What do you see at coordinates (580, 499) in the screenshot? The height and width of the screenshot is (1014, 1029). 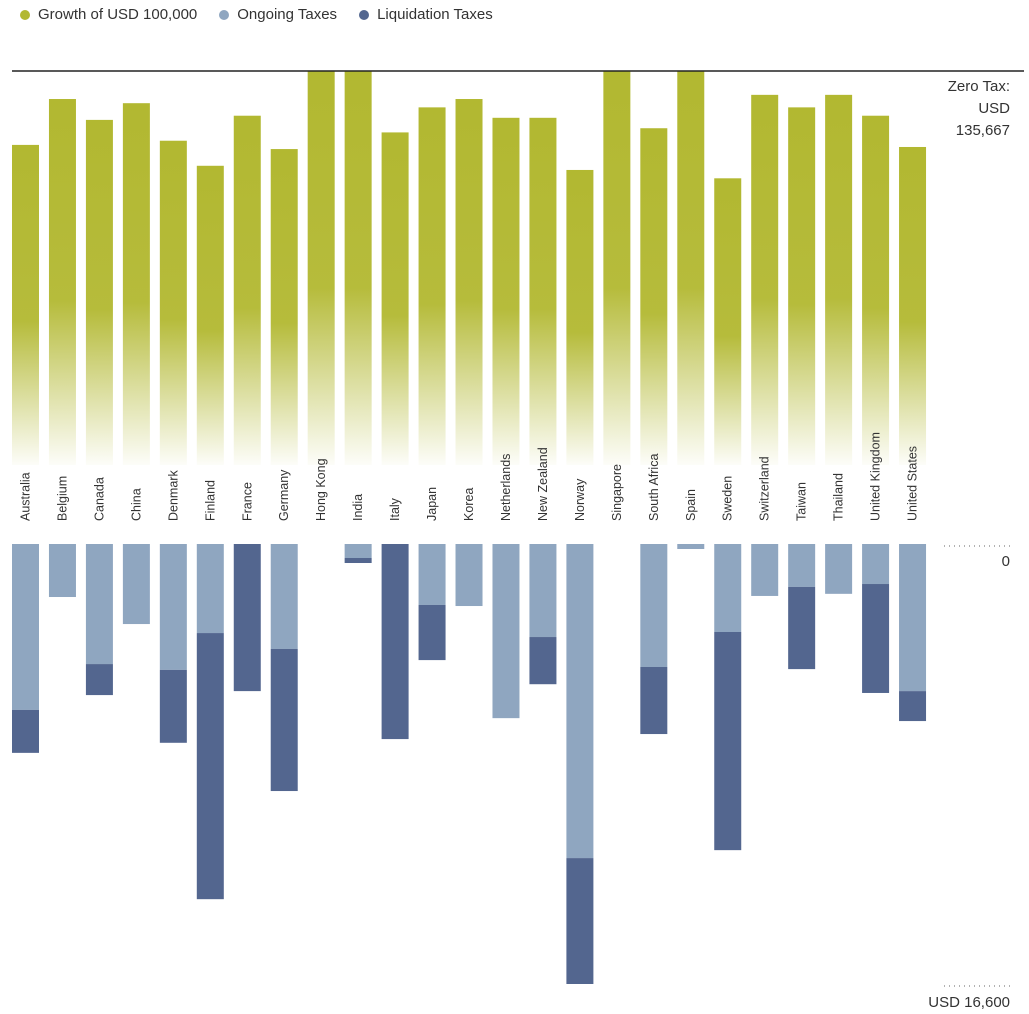 I see `category-label-norway: Norway` at bounding box center [580, 499].